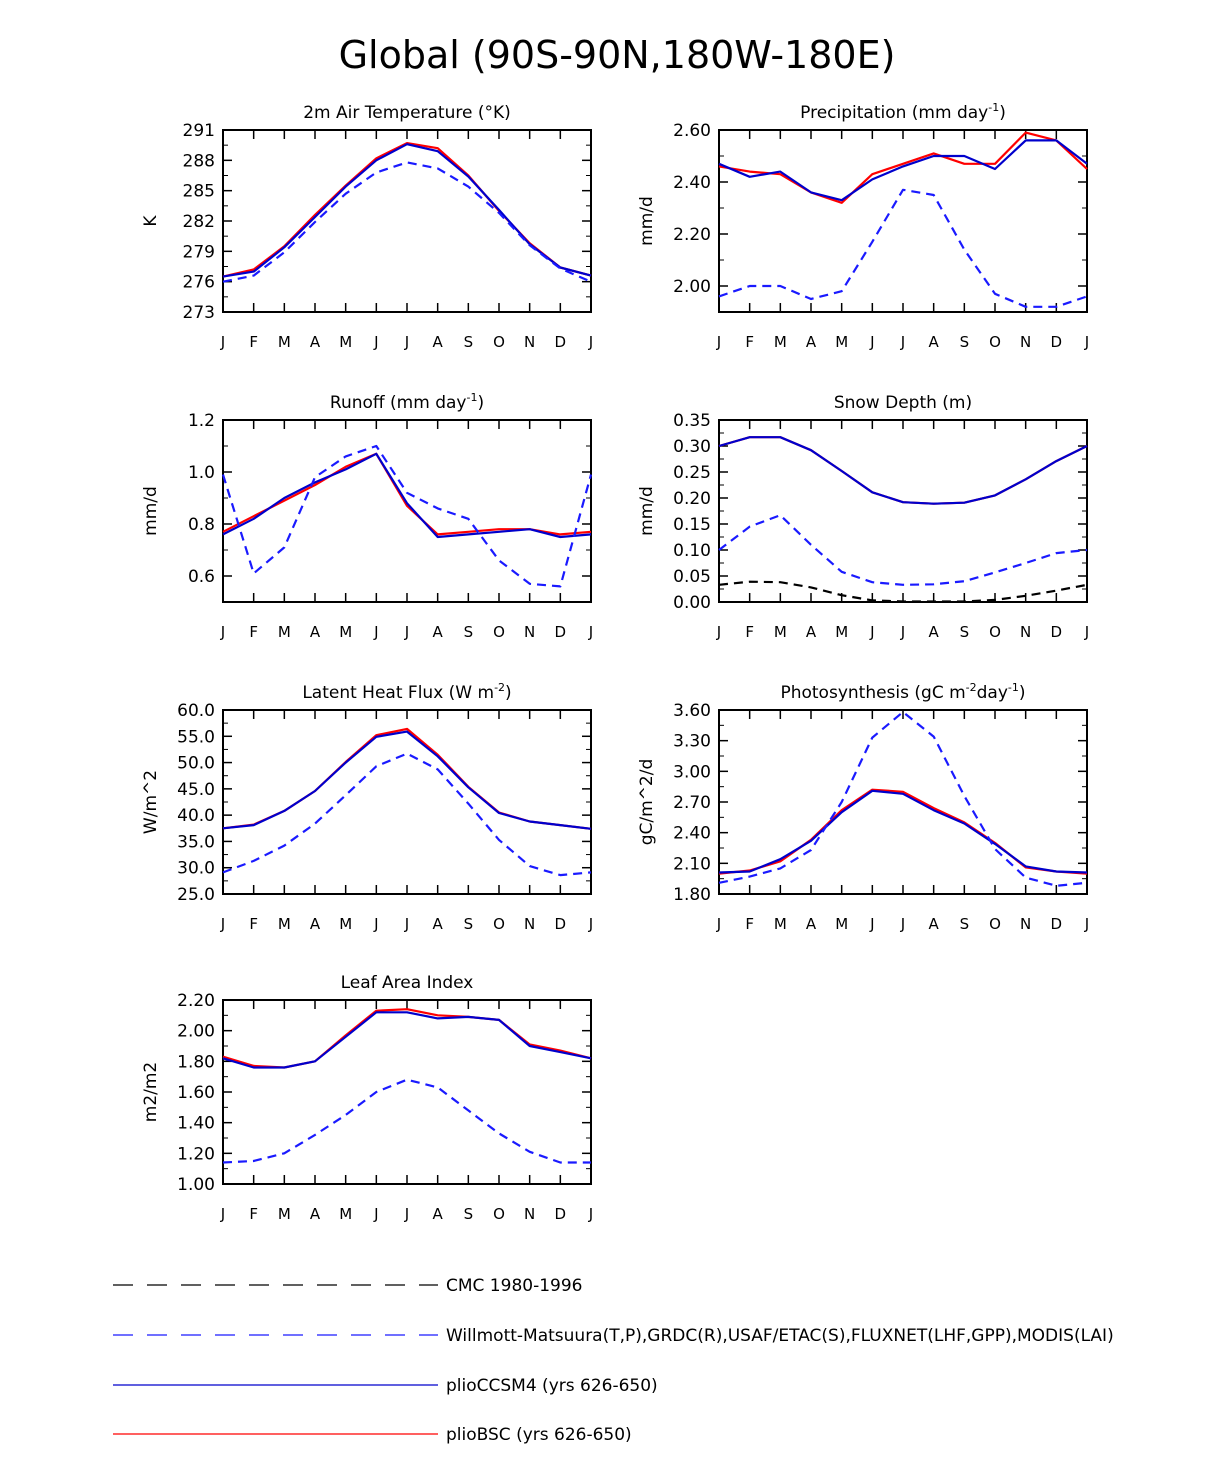 The height and width of the screenshot is (1474, 1224). I want to click on y-tick-label: 45.0, so click(196, 790).